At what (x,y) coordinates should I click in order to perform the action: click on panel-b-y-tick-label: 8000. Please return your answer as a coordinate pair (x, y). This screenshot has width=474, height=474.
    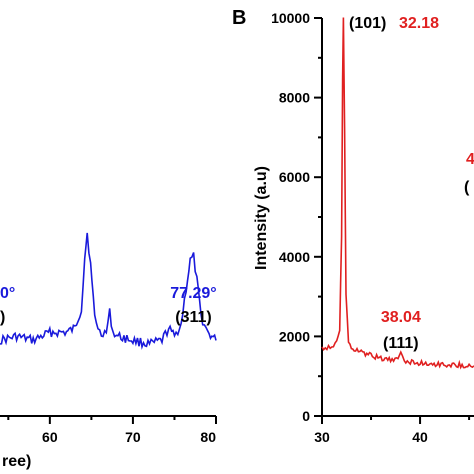
    Looking at the image, I should click on (294, 98).